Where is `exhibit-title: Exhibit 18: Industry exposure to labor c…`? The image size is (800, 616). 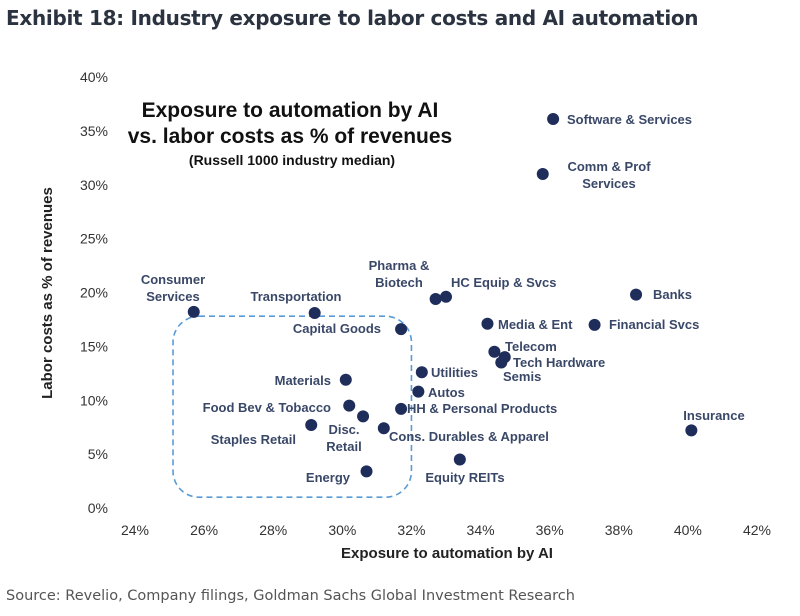 exhibit-title: Exhibit 18: Industry exposure to labor c… is located at coordinates (352, 18).